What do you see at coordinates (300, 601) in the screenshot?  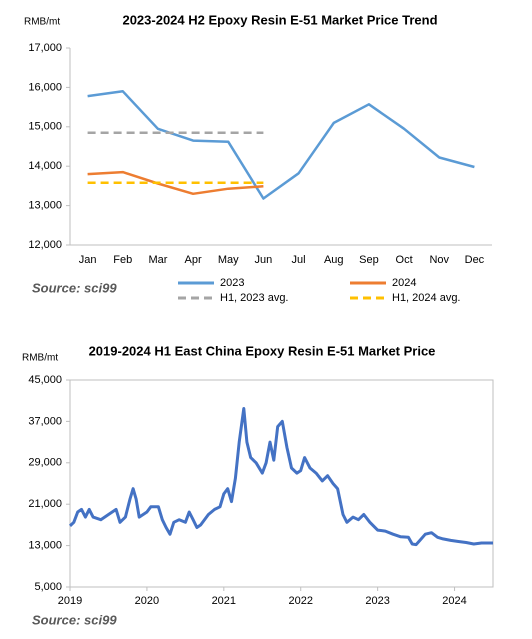 I see `x-tick-label: 2022` at bounding box center [300, 601].